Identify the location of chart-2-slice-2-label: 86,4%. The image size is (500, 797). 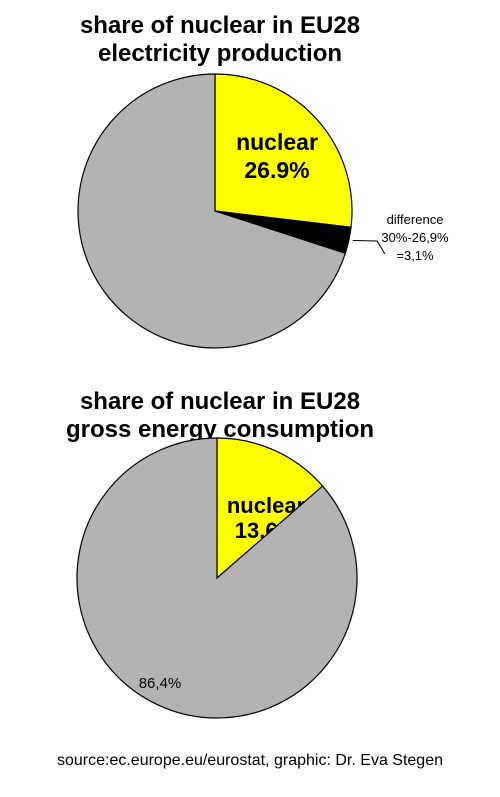
(160, 683).